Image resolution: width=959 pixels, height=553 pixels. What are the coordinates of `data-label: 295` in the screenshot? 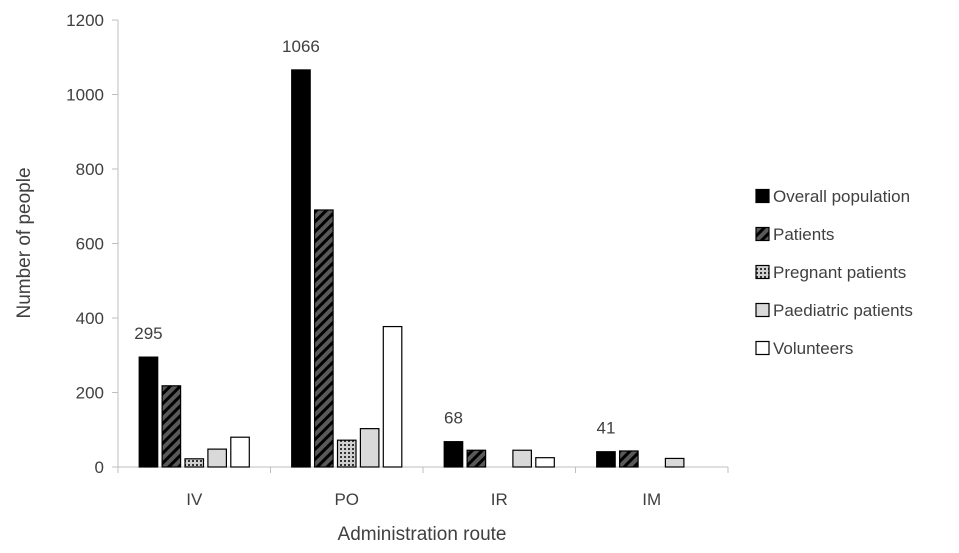 It's located at (148, 333).